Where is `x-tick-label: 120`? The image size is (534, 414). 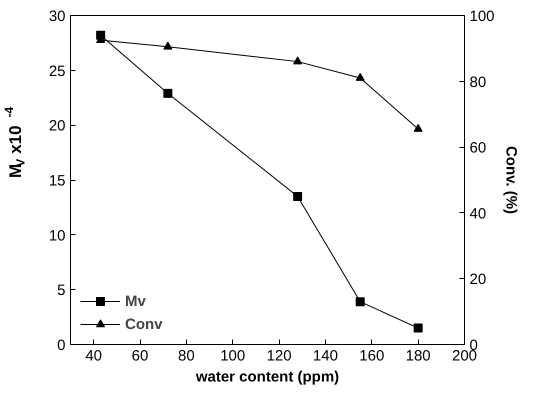 x-tick-label: 120 is located at coordinates (279, 356).